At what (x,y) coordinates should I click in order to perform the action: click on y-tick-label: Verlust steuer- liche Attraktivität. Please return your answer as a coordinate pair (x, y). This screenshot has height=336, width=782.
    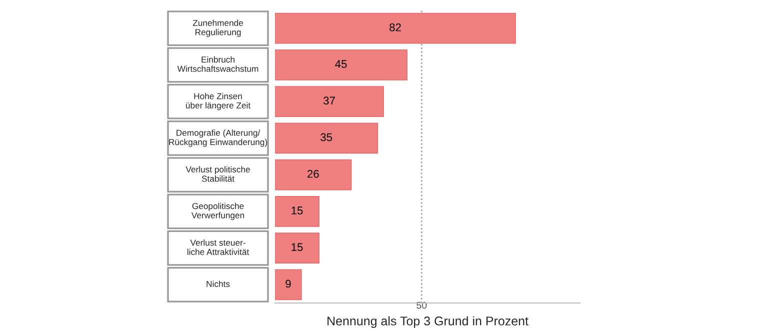
    Looking at the image, I should click on (218, 247).